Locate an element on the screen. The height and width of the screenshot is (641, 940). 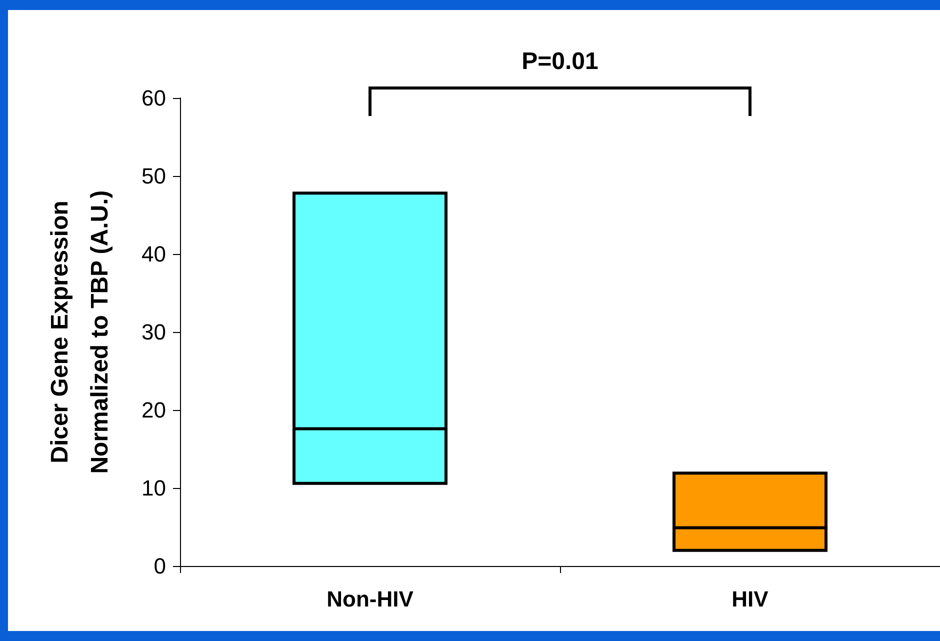
y-tick-label: 0 is located at coordinates (160, 566).